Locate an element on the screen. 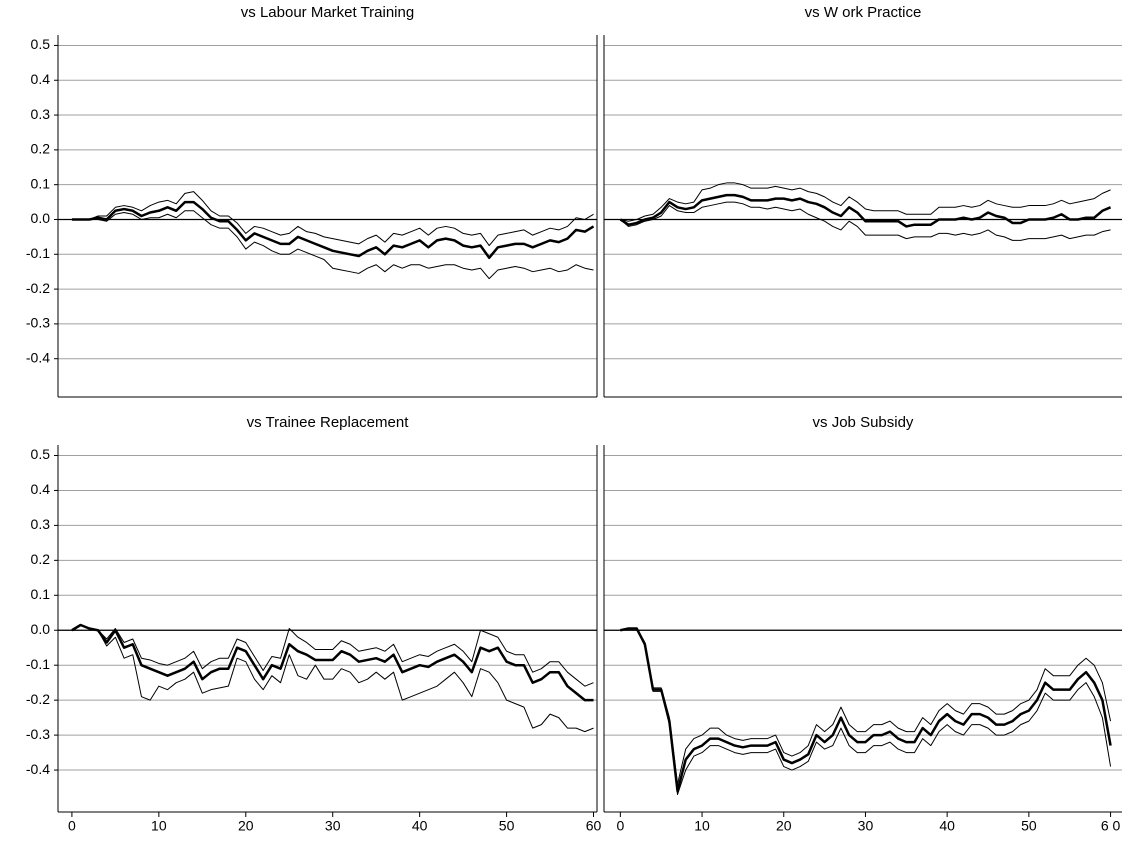  panel-title: vs Trainee Replacement is located at coordinates (328, 422).